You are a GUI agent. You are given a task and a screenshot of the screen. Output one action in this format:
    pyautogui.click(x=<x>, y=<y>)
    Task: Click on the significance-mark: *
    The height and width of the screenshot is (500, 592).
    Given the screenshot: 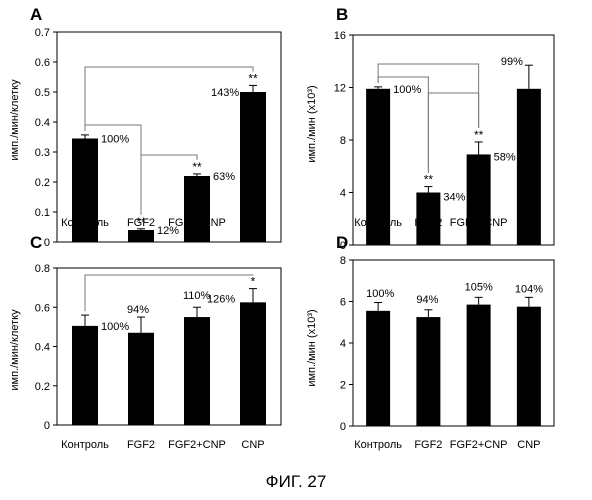 What is the action you would take?
    pyautogui.click(x=253, y=282)
    